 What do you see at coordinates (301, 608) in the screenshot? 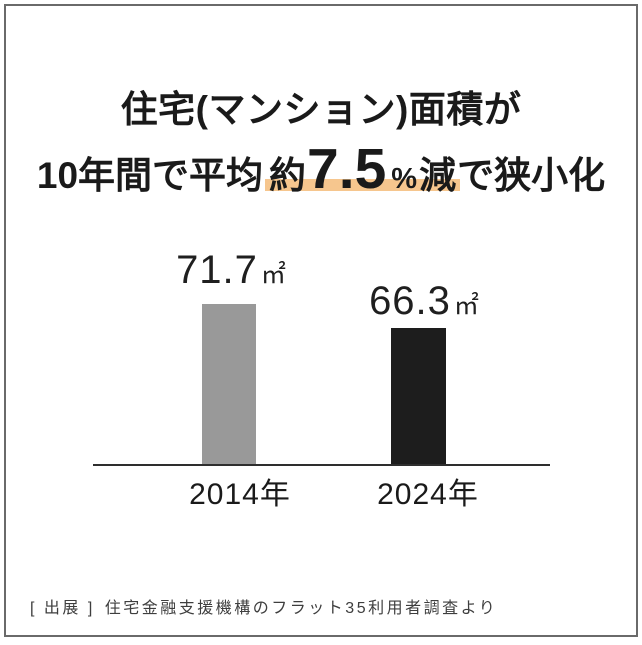
I see `source-text: 住宅金融支援機構のフラット35利用者調査より` at bounding box center [301, 608].